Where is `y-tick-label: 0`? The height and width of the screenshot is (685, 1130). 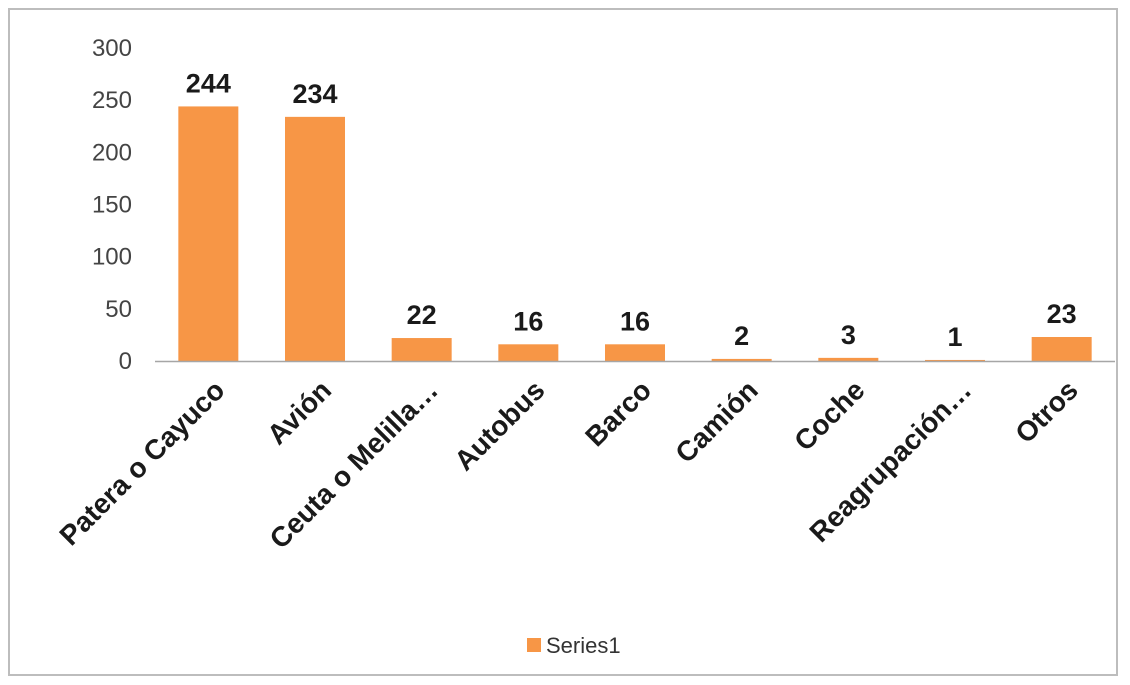
y-tick-label: 0 is located at coordinates (125, 361).